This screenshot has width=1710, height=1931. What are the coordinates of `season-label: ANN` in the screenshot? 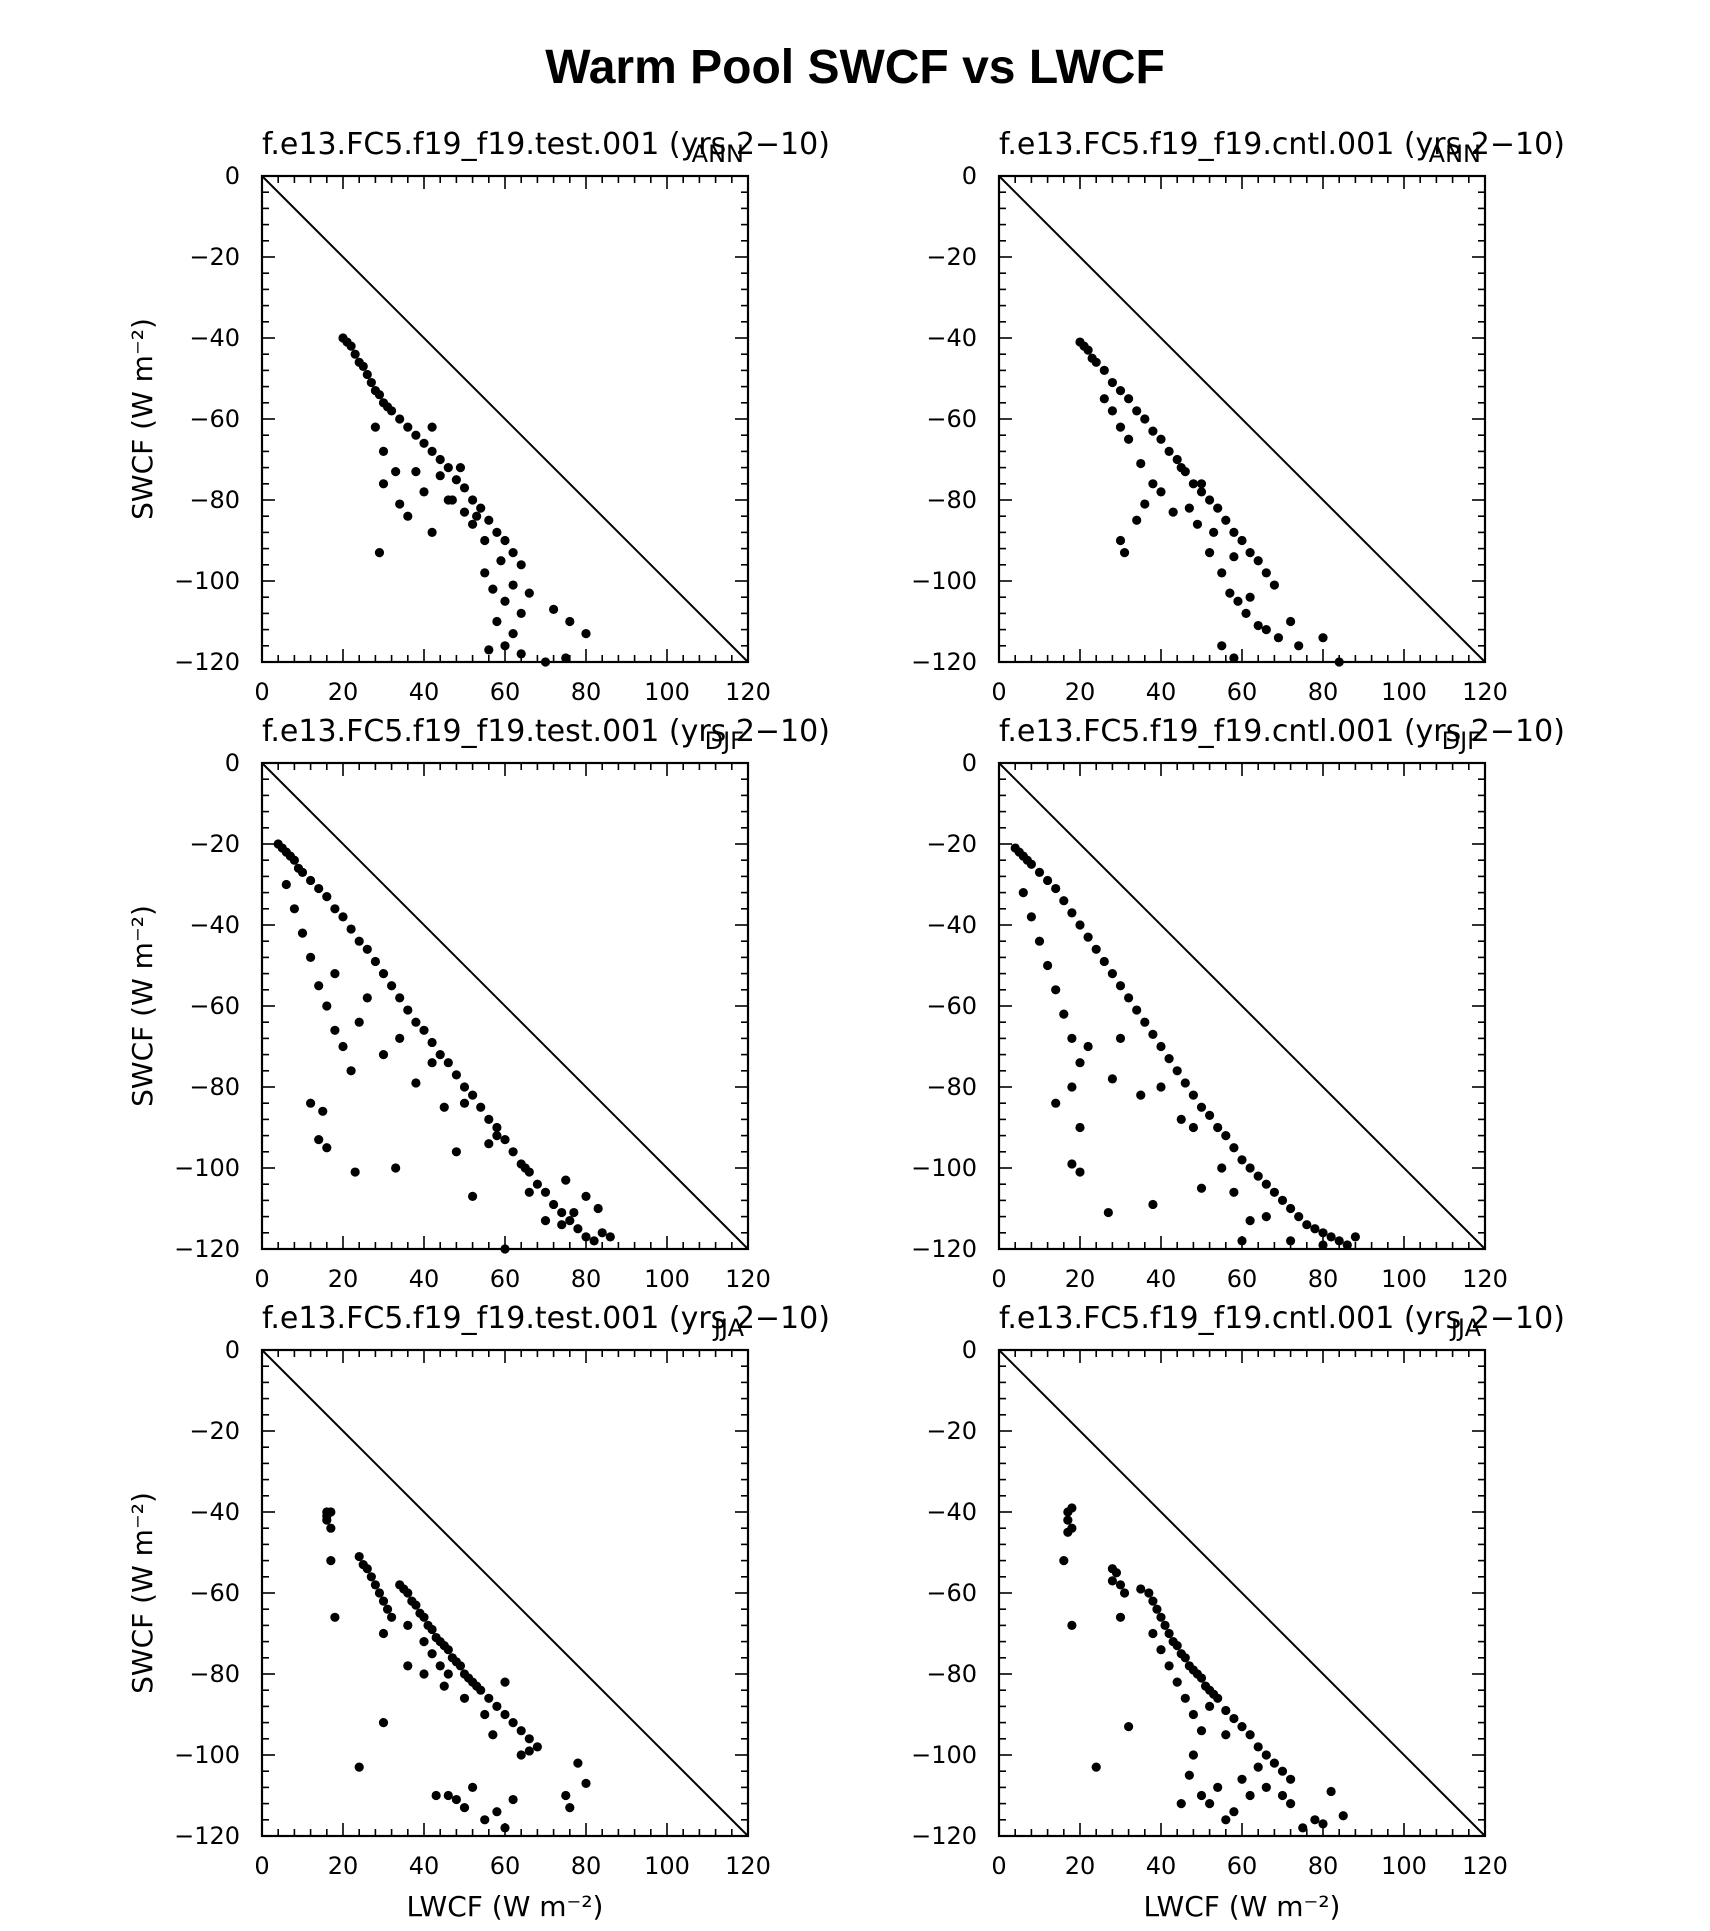 It's located at (1455, 154).